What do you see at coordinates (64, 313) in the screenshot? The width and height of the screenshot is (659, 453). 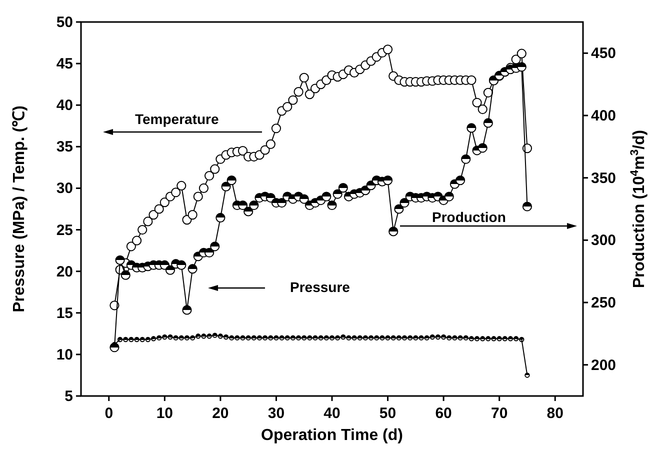 I see `y-tick-label: 15` at bounding box center [64, 313].